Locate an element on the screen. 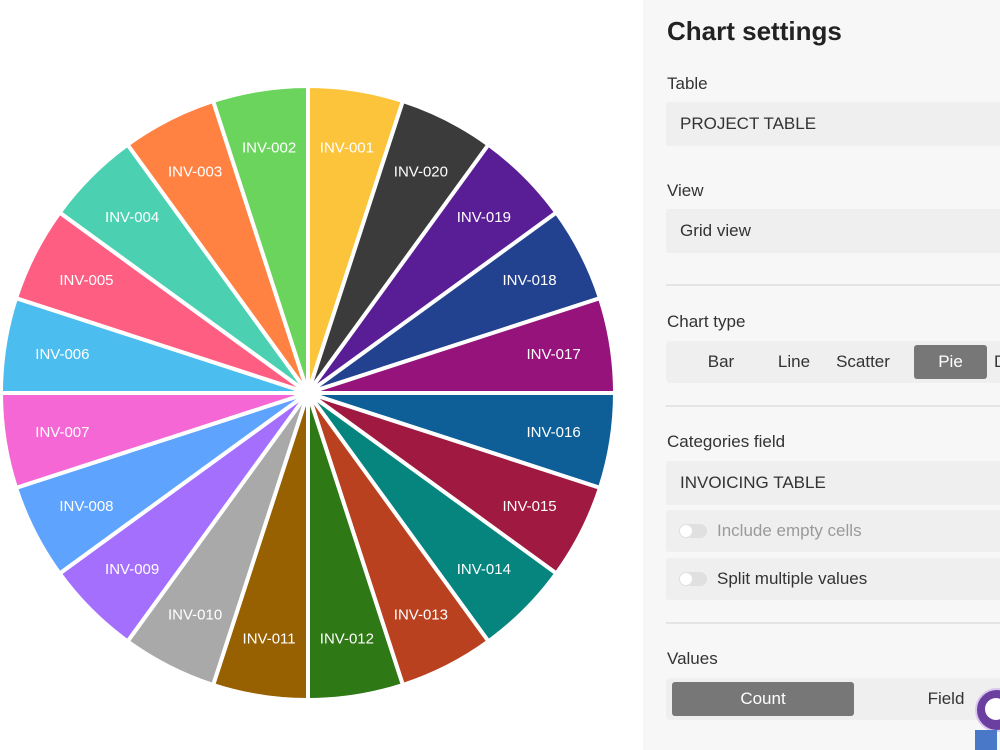 Image resolution: width=1000 pixels, height=750 pixels. values-selector: Count Field is located at coordinates (833, 699).